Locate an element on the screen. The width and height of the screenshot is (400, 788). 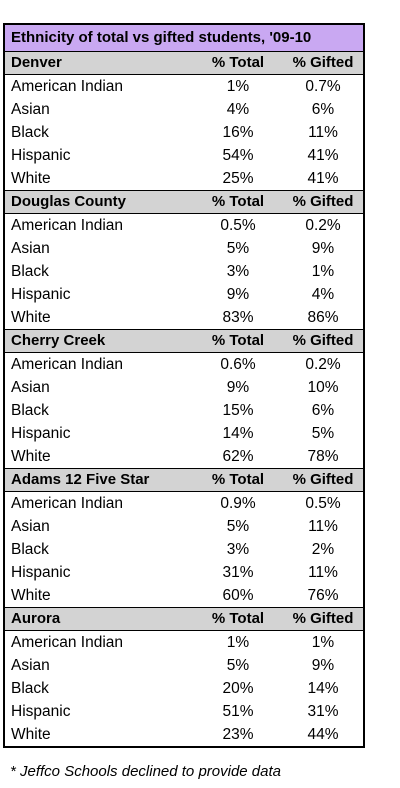
table-row: Hispanic 54% 41% is located at coordinates (184, 155).